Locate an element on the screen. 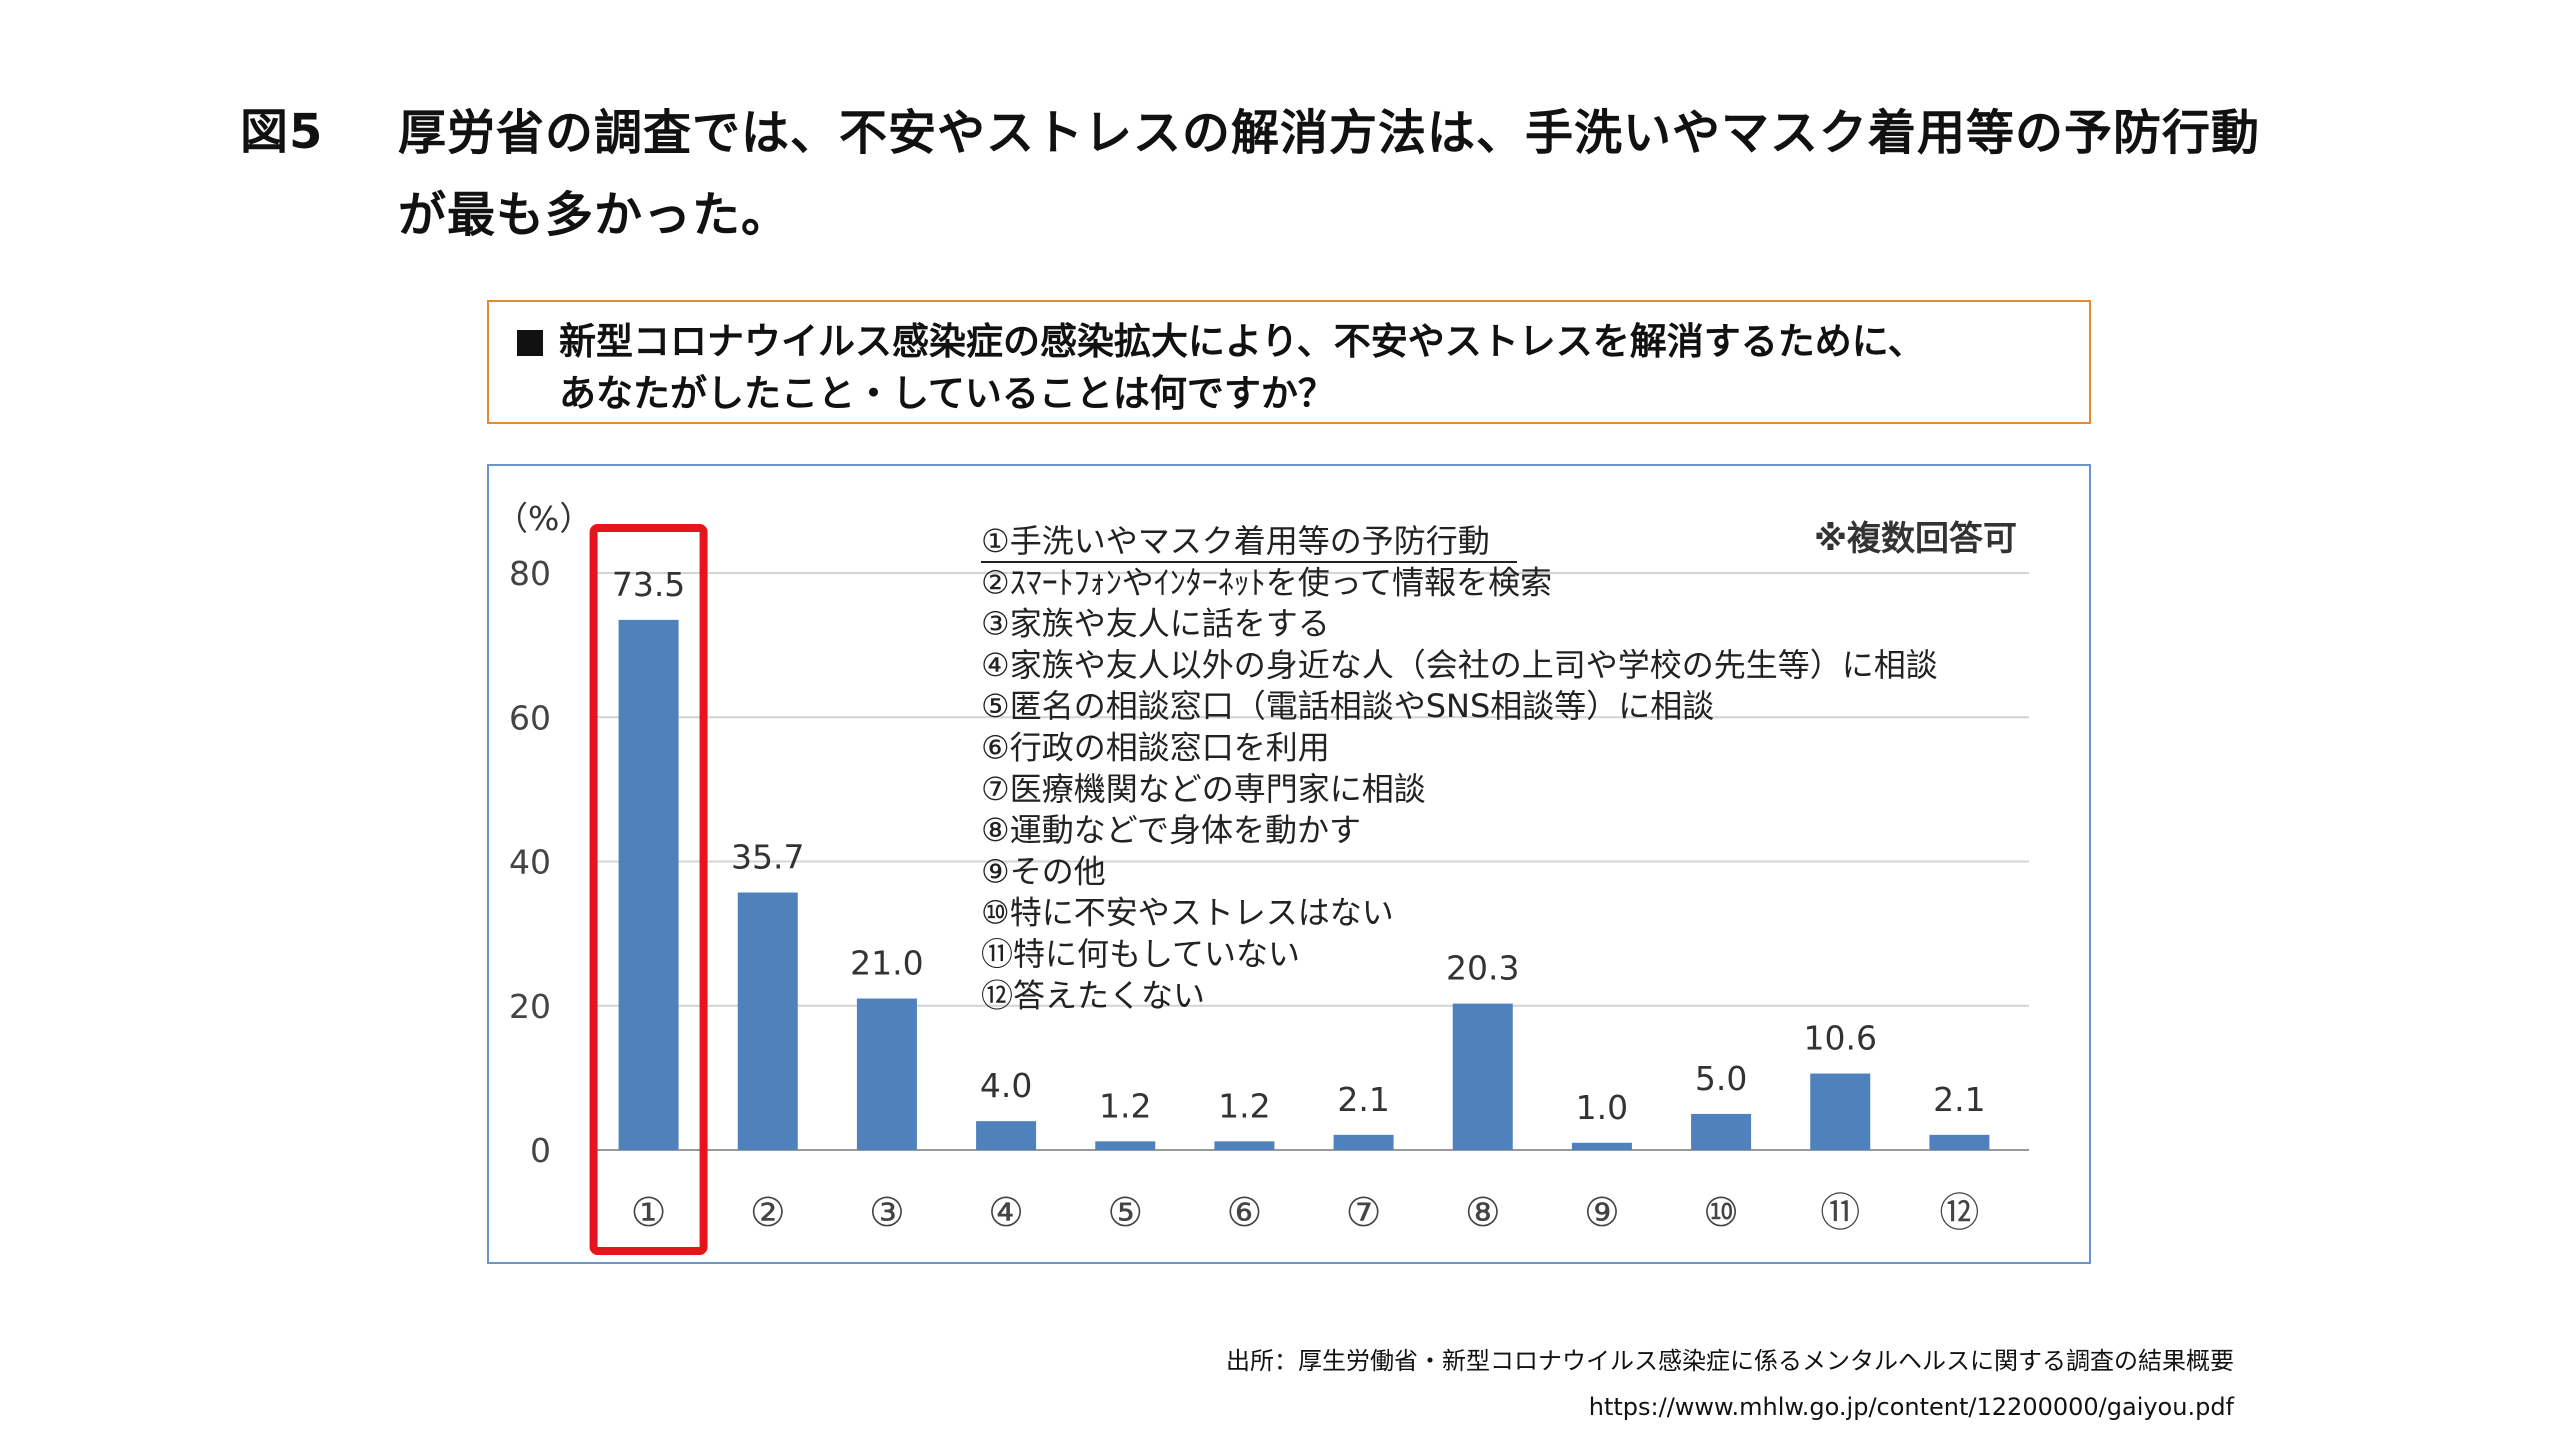  legend-item-4: ④家族や友人以外の身近な人（会社の上司や学校の先生等）に相談 is located at coordinates (1459, 665).